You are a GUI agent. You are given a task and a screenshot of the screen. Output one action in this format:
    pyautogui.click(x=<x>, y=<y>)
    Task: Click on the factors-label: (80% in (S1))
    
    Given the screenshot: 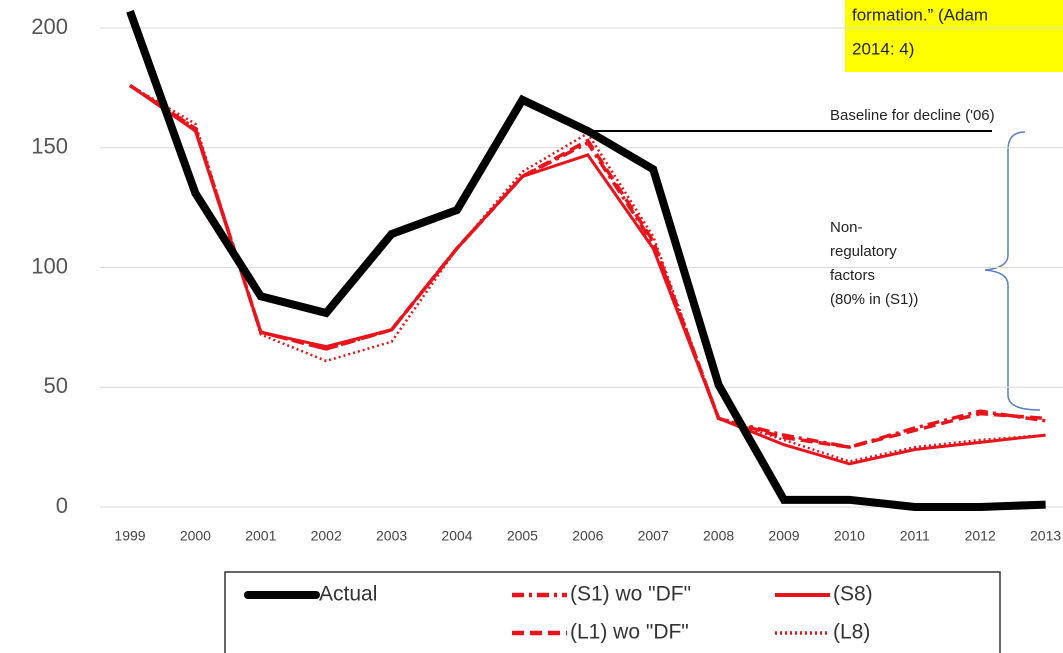 What is the action you would take?
    pyautogui.click(x=874, y=299)
    